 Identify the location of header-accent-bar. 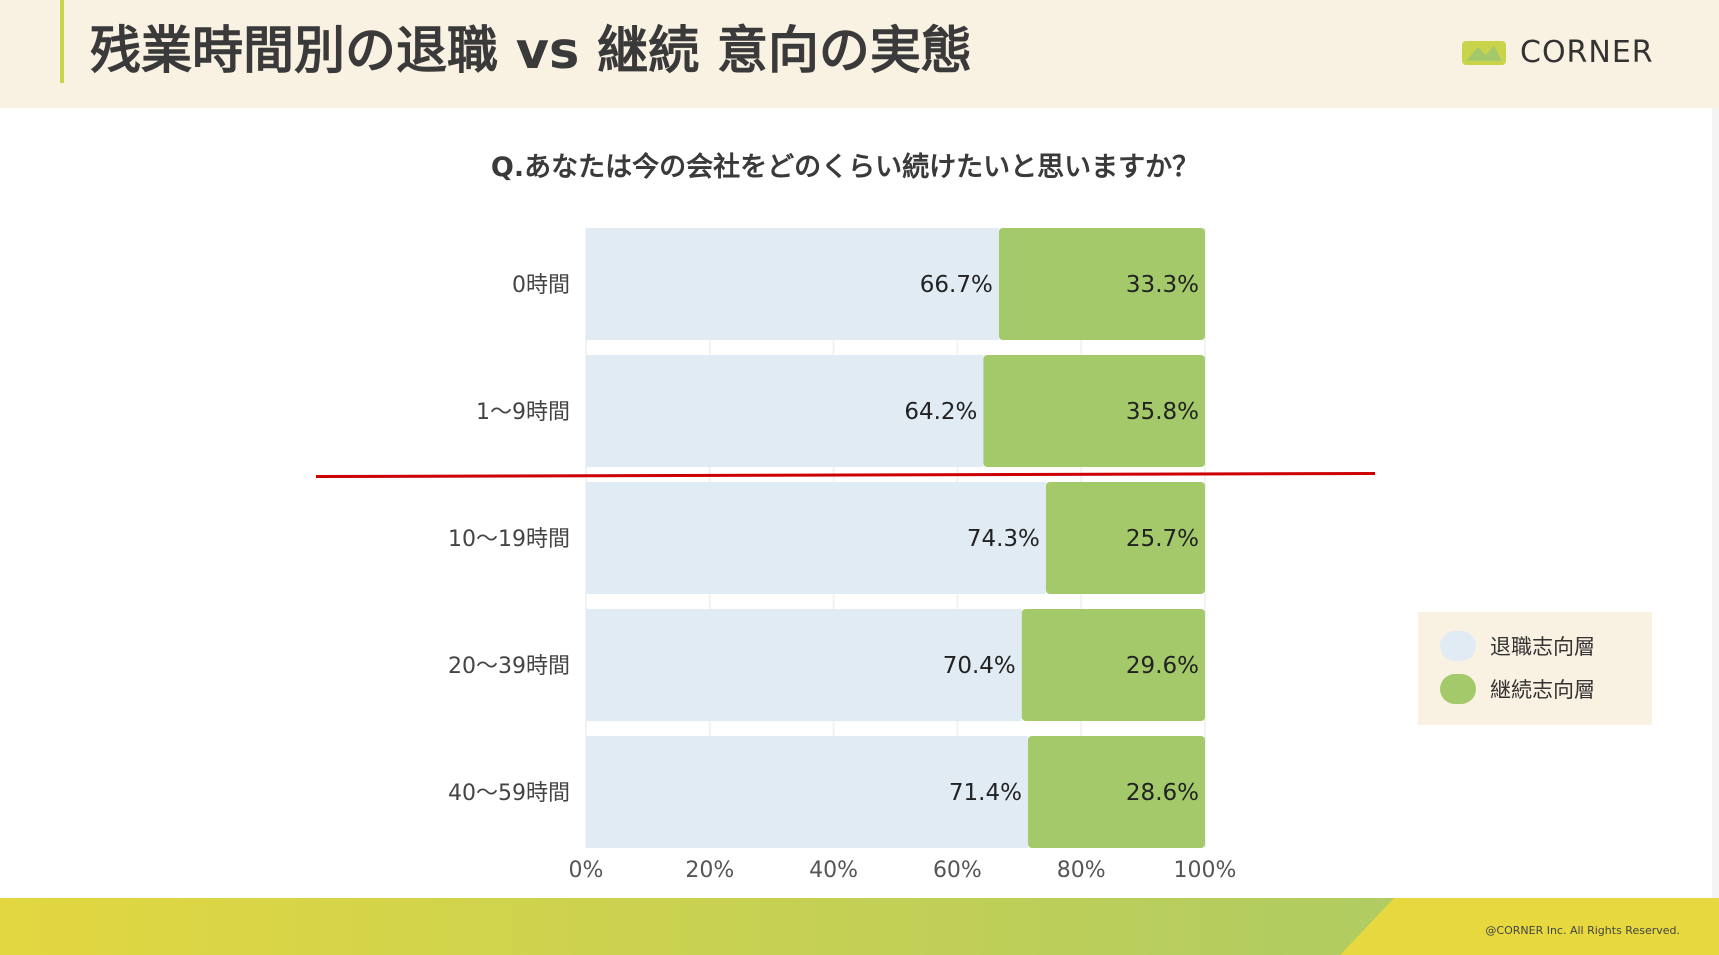
(62, 41).